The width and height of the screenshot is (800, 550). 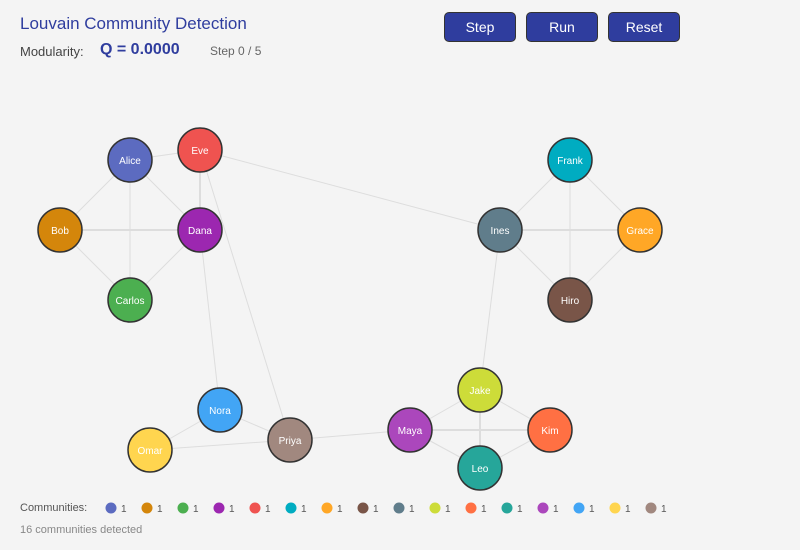 I want to click on node-hiro: Hiro, so click(x=570, y=300).